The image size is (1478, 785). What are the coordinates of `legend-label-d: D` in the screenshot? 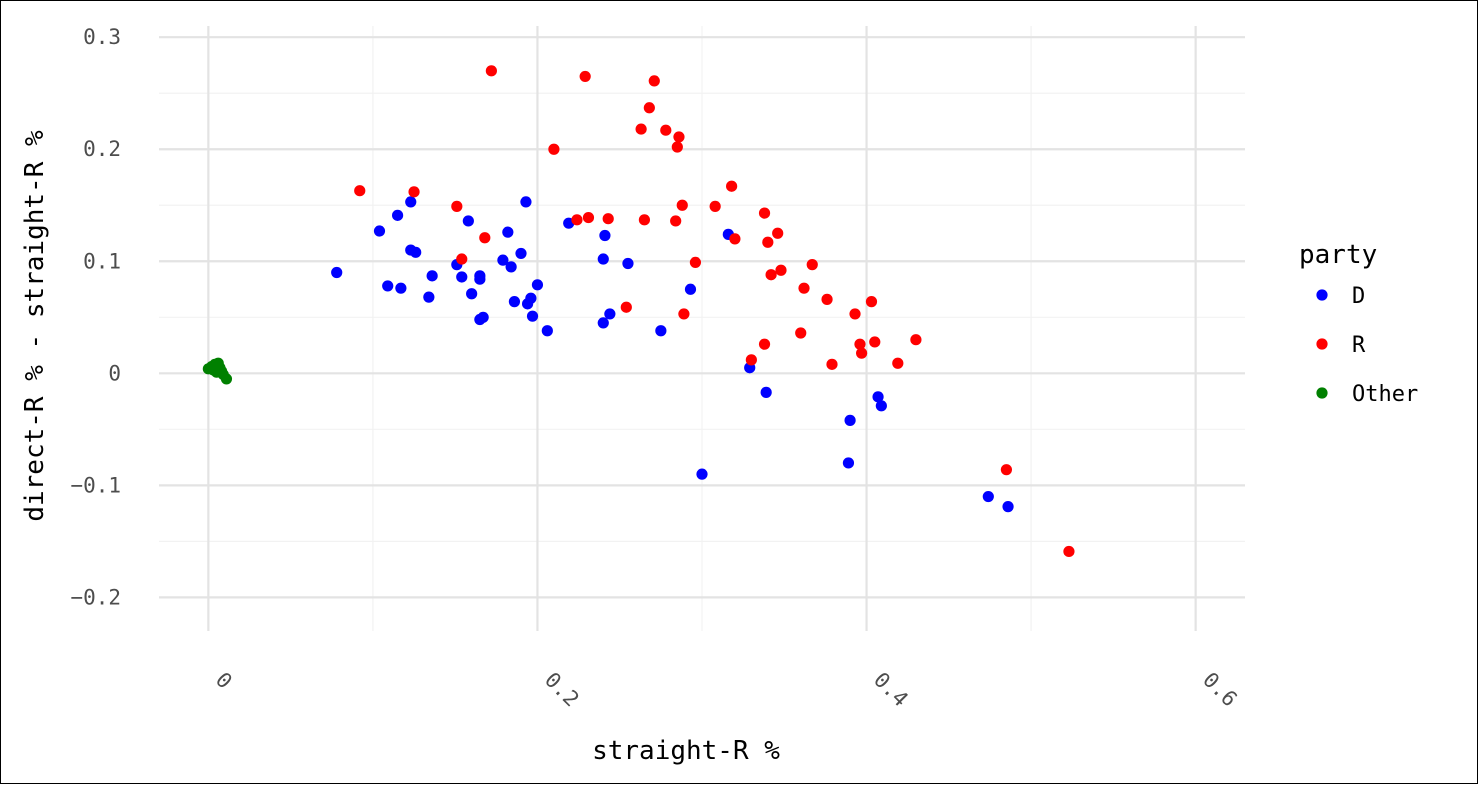 It's located at (1358, 296).